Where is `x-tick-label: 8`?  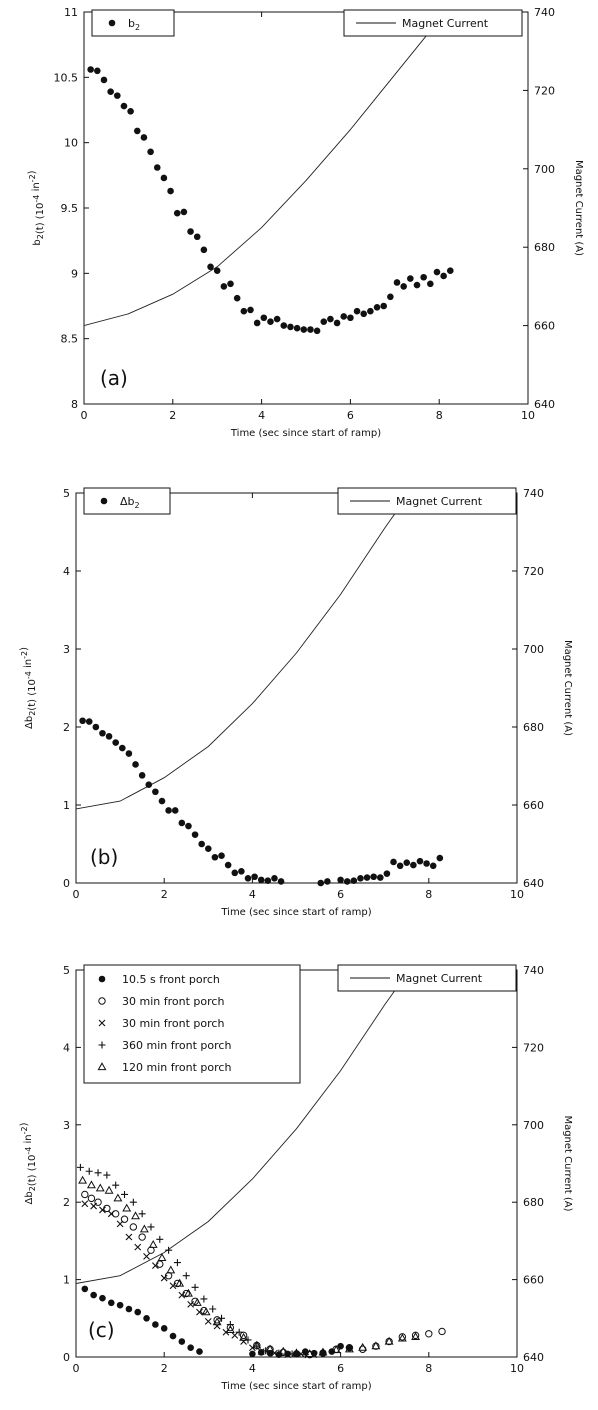
x-tick-label: 8 is located at coordinates (439, 415).